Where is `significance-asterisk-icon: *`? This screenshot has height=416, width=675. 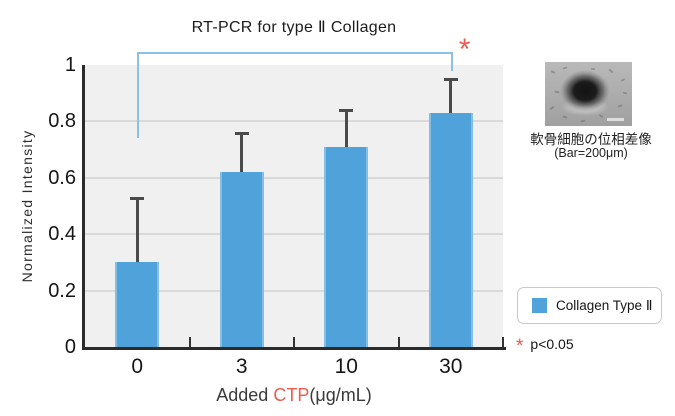
significance-asterisk-icon: * is located at coordinates (464, 49).